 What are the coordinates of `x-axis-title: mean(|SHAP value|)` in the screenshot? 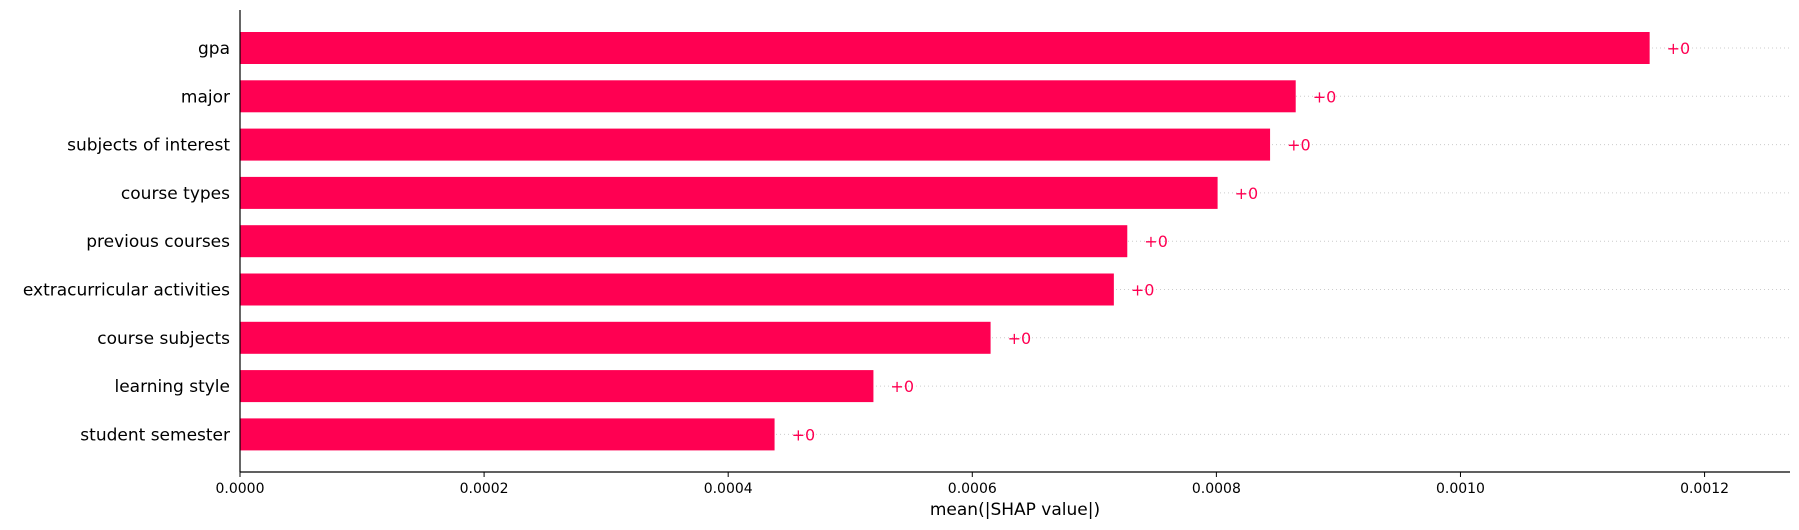 It's located at (1015, 510).